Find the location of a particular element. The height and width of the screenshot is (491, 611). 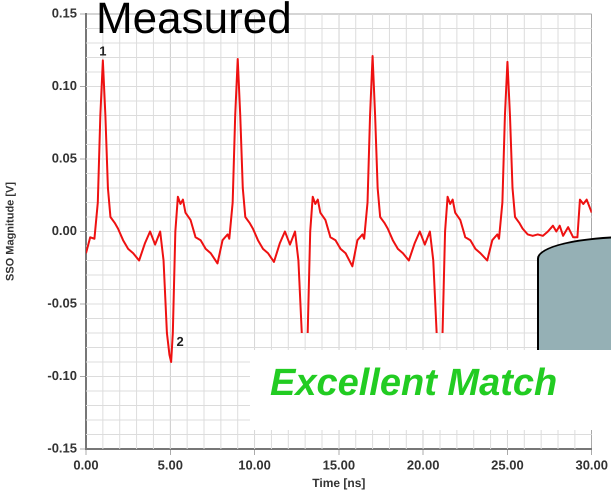

x-tick-label: 5.00 is located at coordinates (170, 464).